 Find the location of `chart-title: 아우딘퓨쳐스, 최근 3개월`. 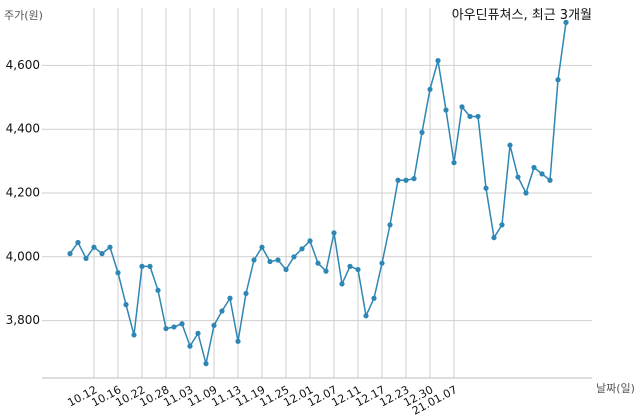

chart-title: 아우딘퓨쳐스, 최근 3개월 is located at coordinates (522, 15).